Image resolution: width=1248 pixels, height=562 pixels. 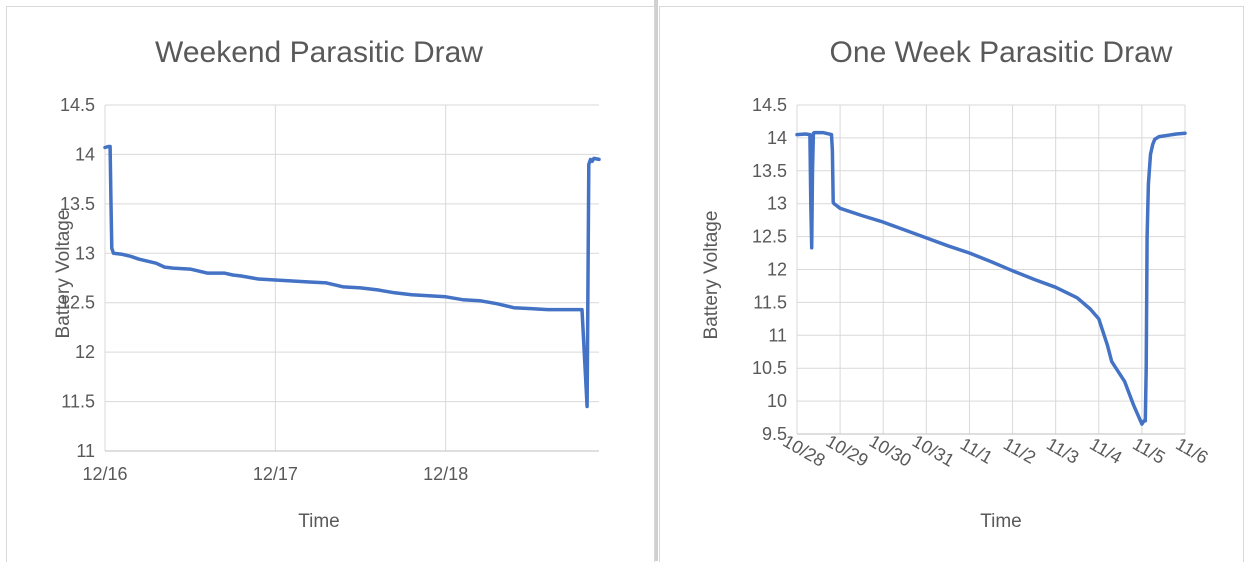 What do you see at coordinates (847, 451) in the screenshot?
I see `x-tick-label: 10/29` at bounding box center [847, 451].